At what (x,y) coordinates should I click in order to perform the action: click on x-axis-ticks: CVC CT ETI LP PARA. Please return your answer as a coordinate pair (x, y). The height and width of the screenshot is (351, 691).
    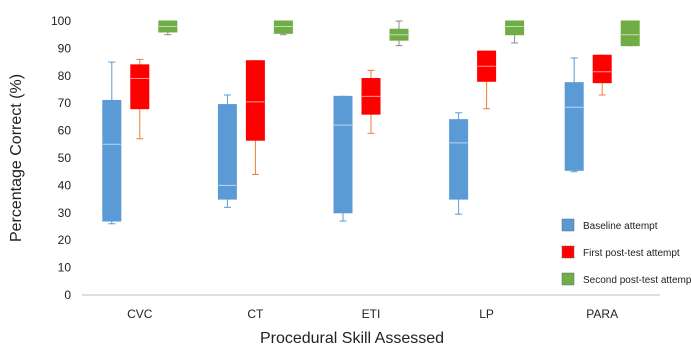
    Looking at the image, I should click on (372, 314).